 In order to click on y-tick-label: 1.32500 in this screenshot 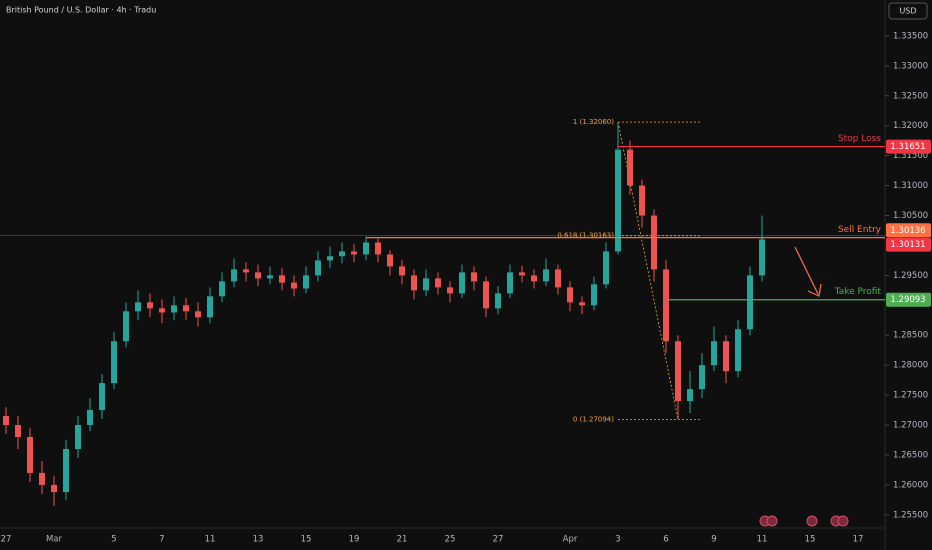, I will do `click(910, 96)`.